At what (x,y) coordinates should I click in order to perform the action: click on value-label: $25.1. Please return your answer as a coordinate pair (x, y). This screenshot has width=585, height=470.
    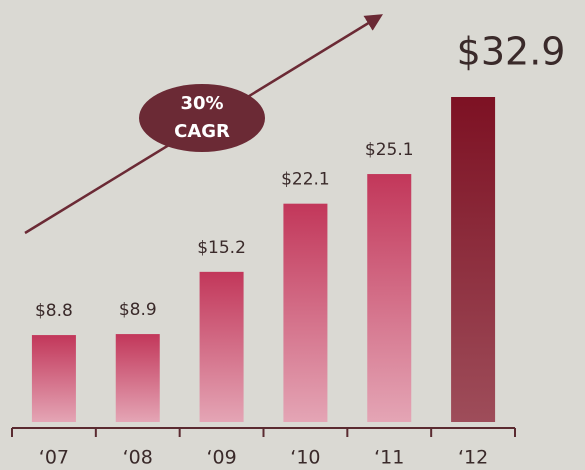
    Looking at the image, I should click on (389, 150).